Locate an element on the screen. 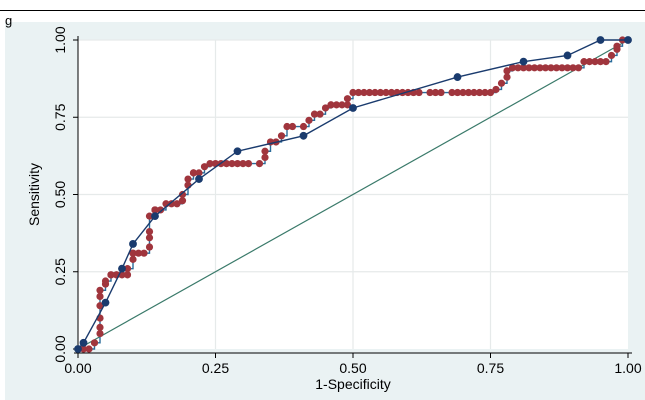  x-tick-label: 0.75 is located at coordinates (490, 368).